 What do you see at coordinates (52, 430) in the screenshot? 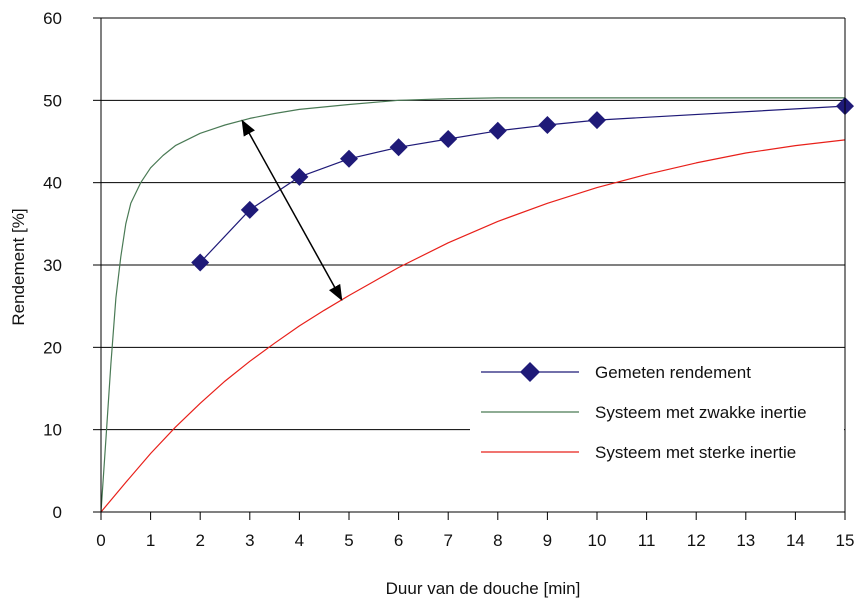
I see `y-tick-label-10: 10` at bounding box center [52, 430].